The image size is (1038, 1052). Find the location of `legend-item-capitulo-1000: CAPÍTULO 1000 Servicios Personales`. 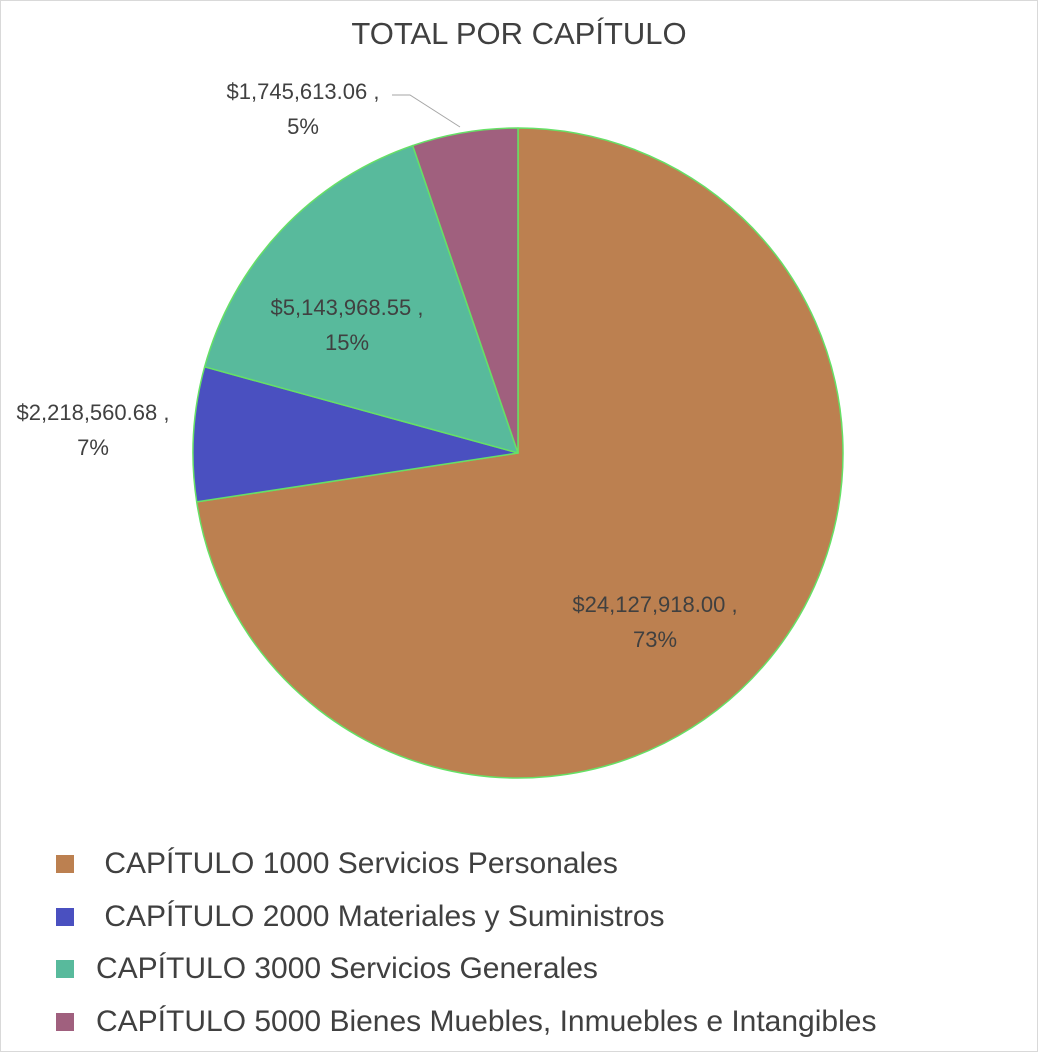

legend-item-capitulo-1000: CAPÍTULO 1000 Servicios Personales is located at coordinates (466, 864).